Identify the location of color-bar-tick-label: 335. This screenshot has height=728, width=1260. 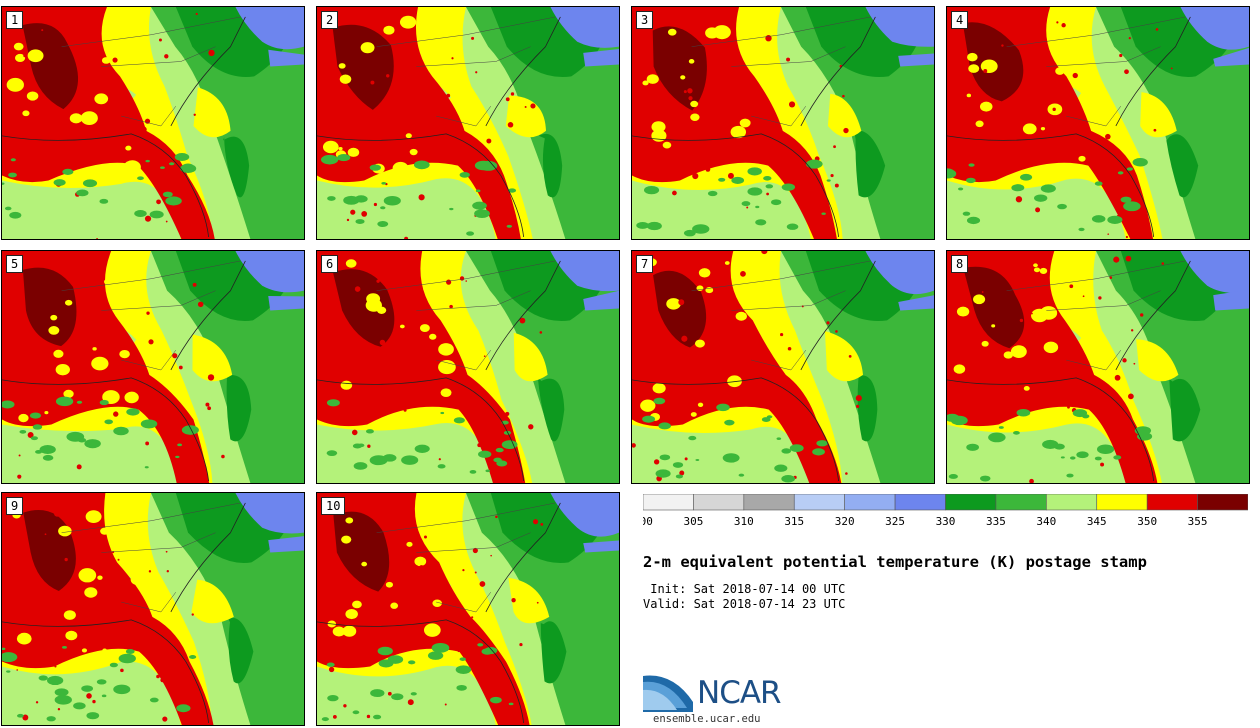
(996, 521).